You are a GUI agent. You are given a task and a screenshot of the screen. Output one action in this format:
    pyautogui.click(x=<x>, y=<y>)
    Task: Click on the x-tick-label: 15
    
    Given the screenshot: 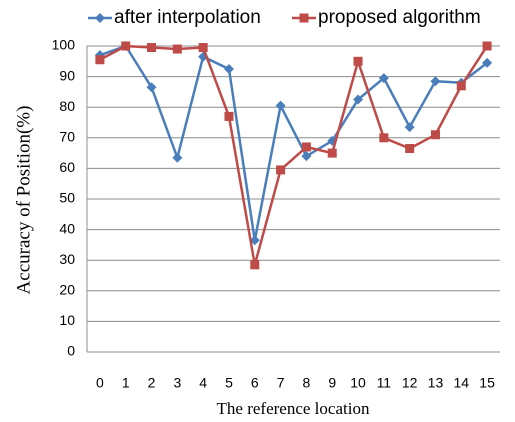 What is the action you would take?
    pyautogui.click(x=487, y=383)
    